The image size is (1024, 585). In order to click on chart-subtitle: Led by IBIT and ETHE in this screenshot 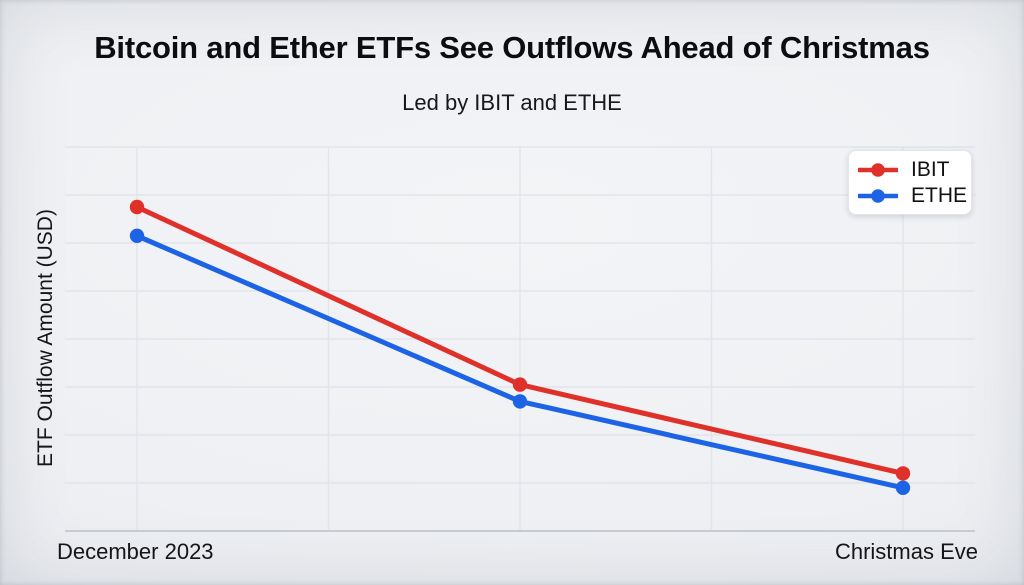, I will do `click(512, 102)`.